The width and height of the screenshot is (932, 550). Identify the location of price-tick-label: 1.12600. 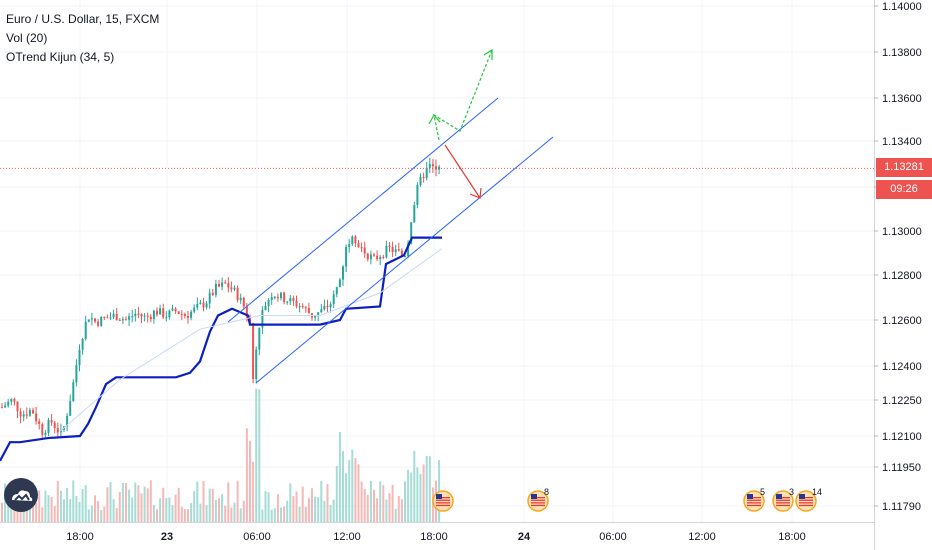
(902, 321).